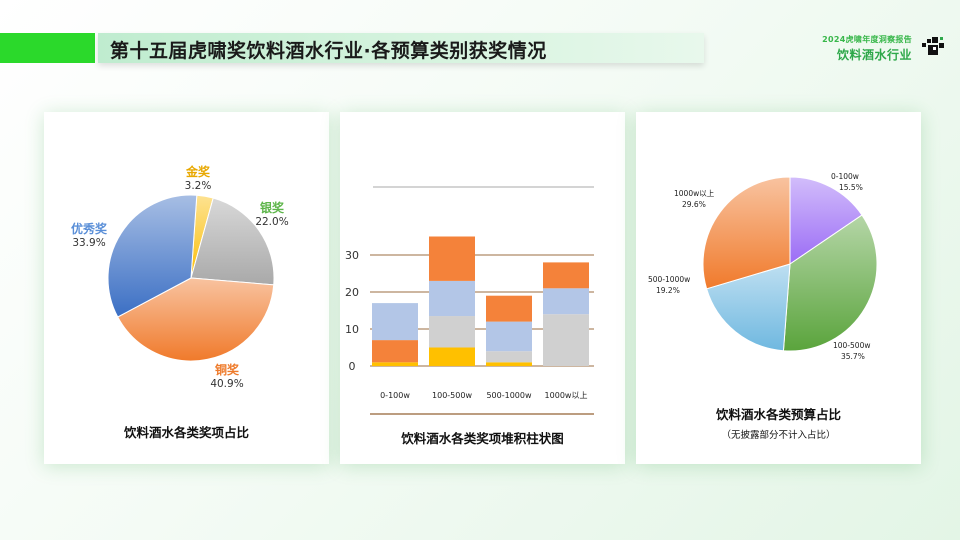 The image size is (960, 540). Describe the element at coordinates (845, 176) in the screenshot. I see `pie-slice-label-0: 0-100w` at that location.